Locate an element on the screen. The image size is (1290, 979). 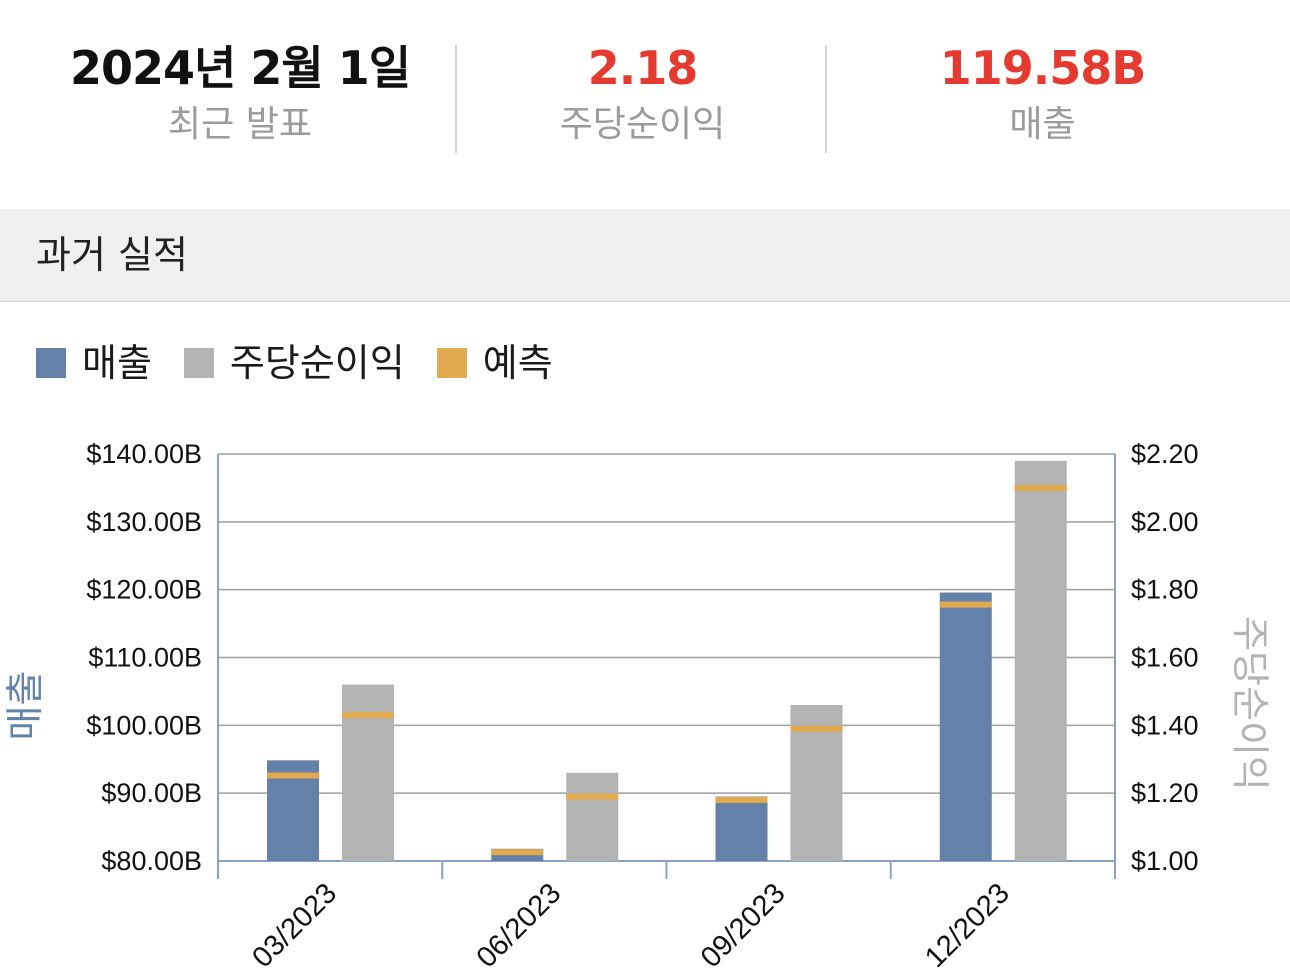
right-axis-tick-label: $1.00 is located at coordinates (1165, 861).